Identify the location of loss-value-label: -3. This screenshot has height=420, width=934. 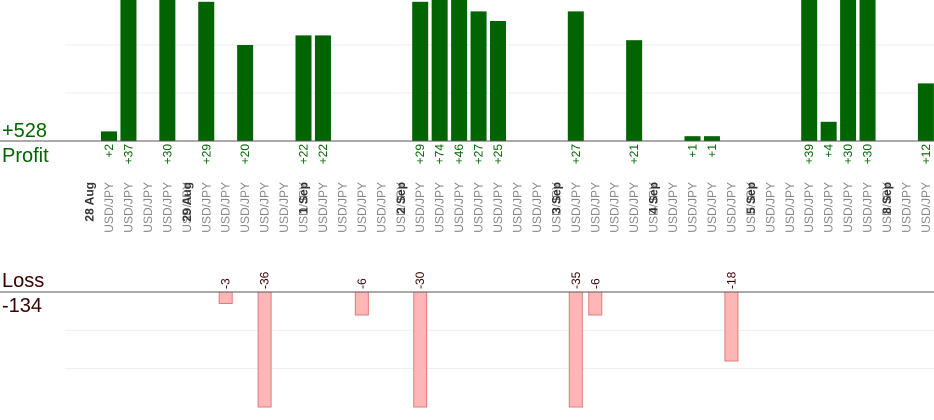
(226, 283).